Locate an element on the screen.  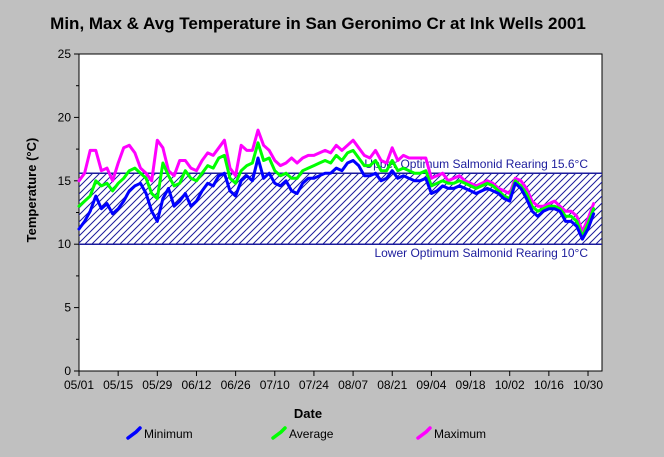
legend-item-maximum: Maximum is located at coordinates (451, 433).